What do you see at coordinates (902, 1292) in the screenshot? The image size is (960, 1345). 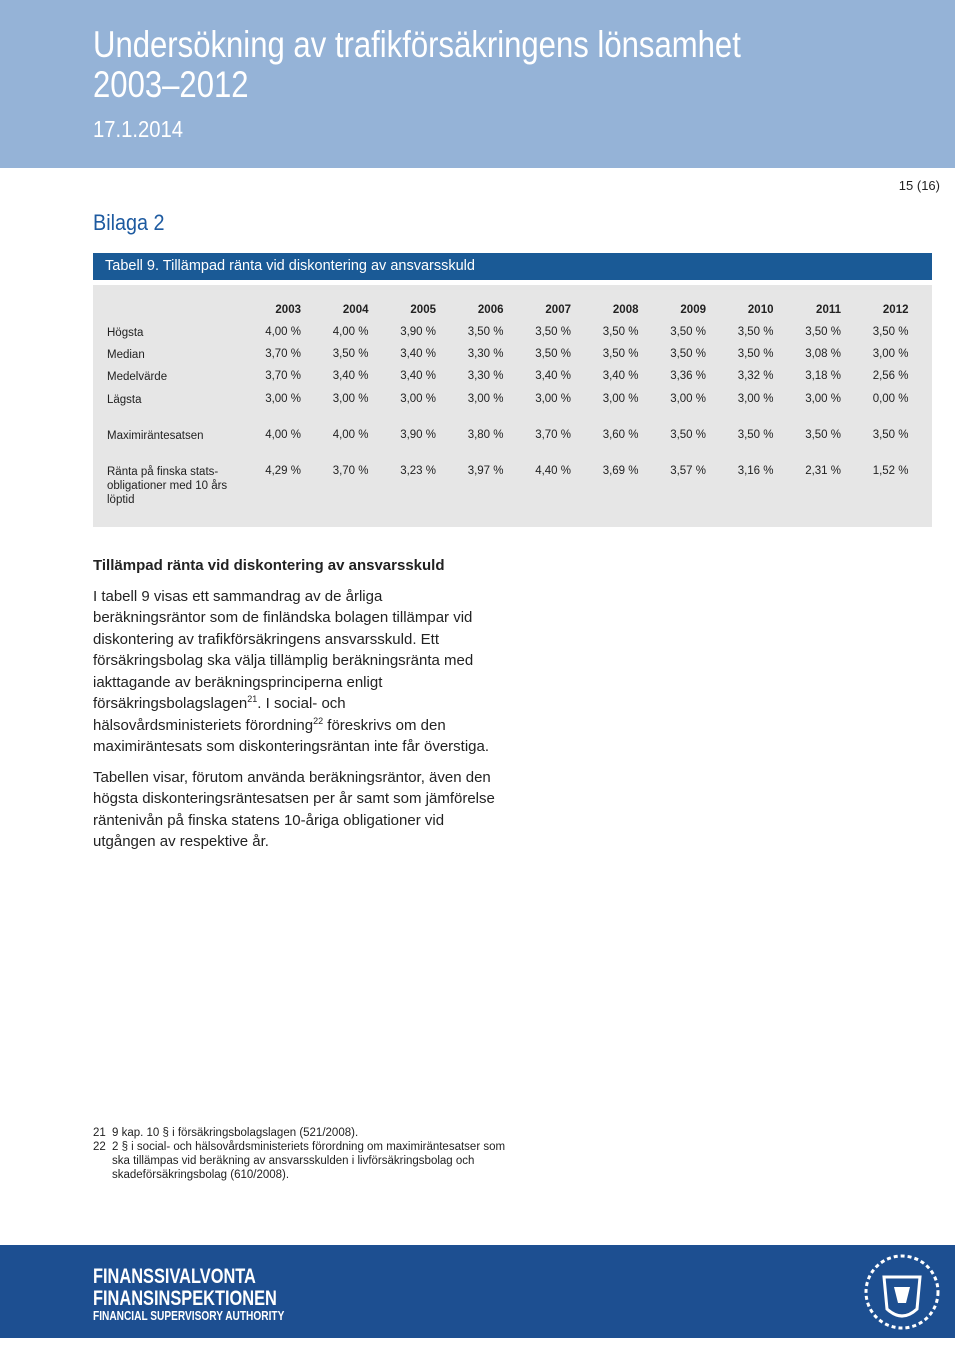 I see `emblem` at bounding box center [902, 1292].